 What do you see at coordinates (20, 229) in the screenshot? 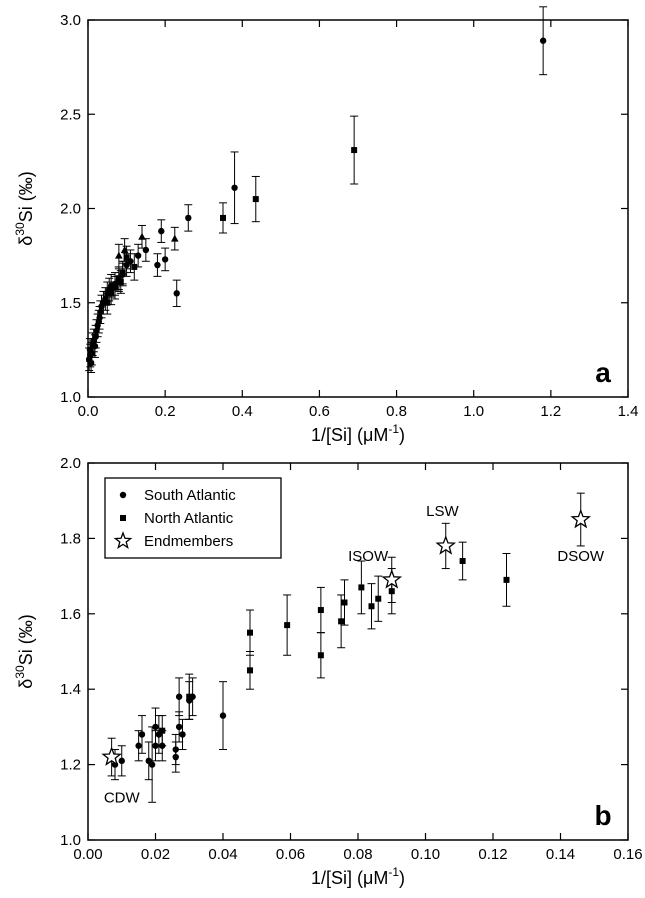
I see `y-axis-sup-a: 30` at bounding box center [20, 229].